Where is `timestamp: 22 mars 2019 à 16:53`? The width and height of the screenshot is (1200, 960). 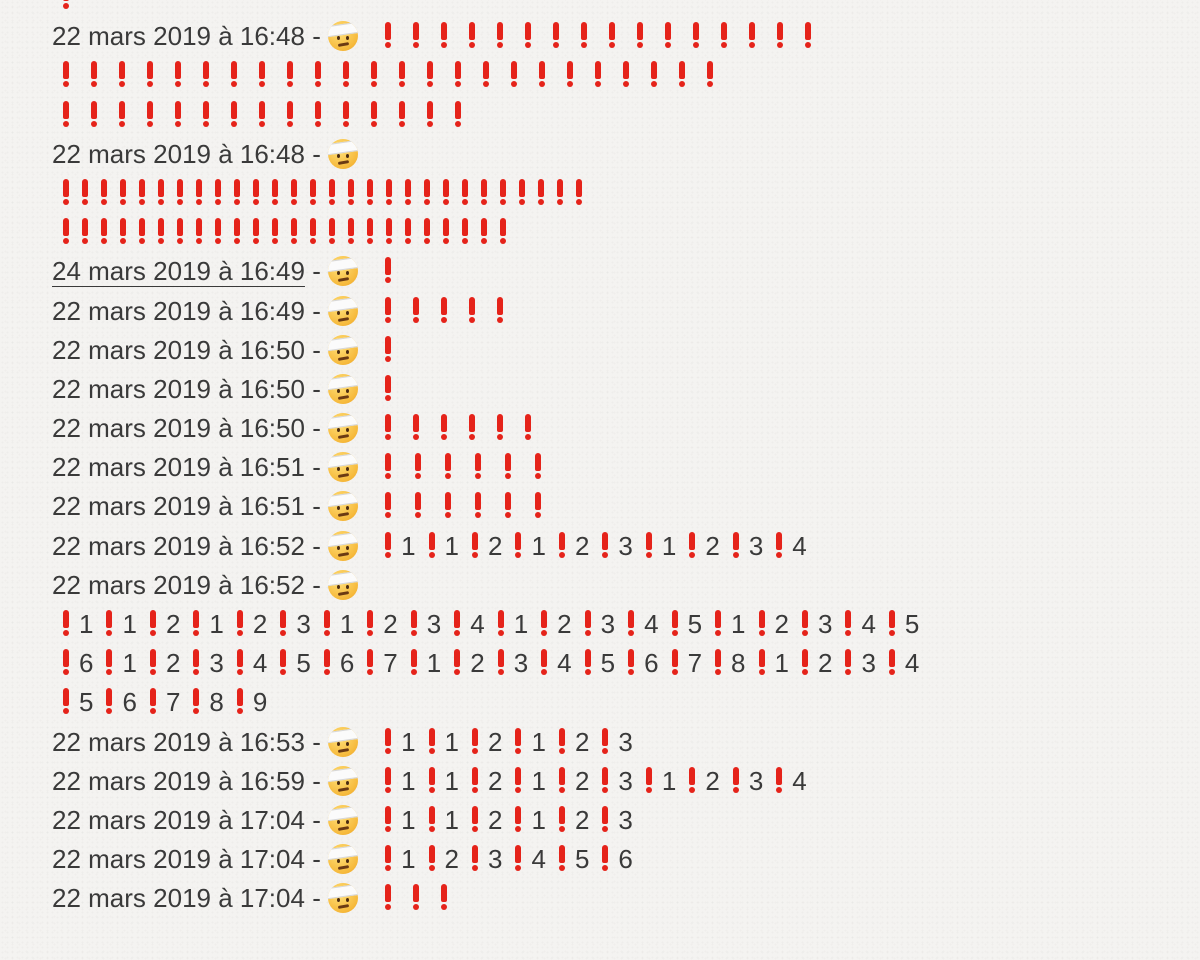
timestamp: 22 mars 2019 à 16:53 is located at coordinates (178, 741).